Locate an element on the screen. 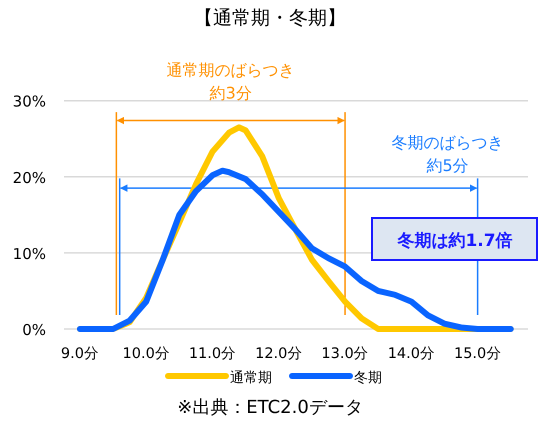  text: ※出典：ETC2.0データ is located at coordinates (270, 407).